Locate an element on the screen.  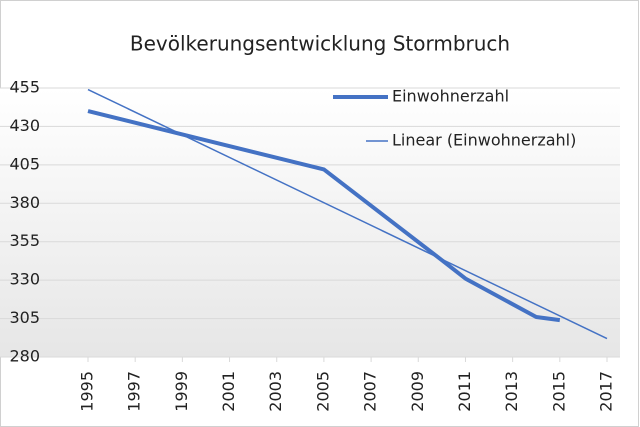
x-tick-label: 2005 is located at coordinates (322, 391).